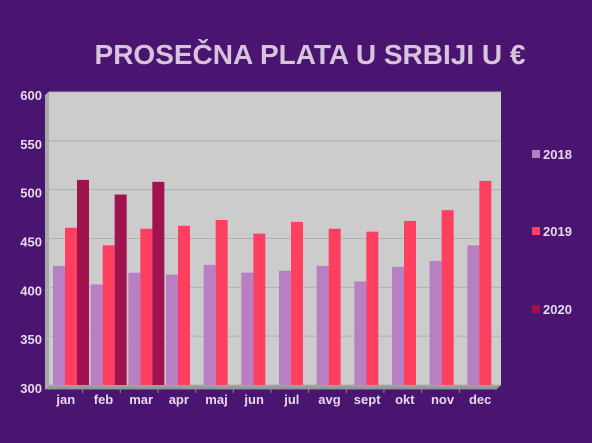  Describe the element at coordinates (536, 154) in the screenshot. I see `legend-swatch-2018` at that location.